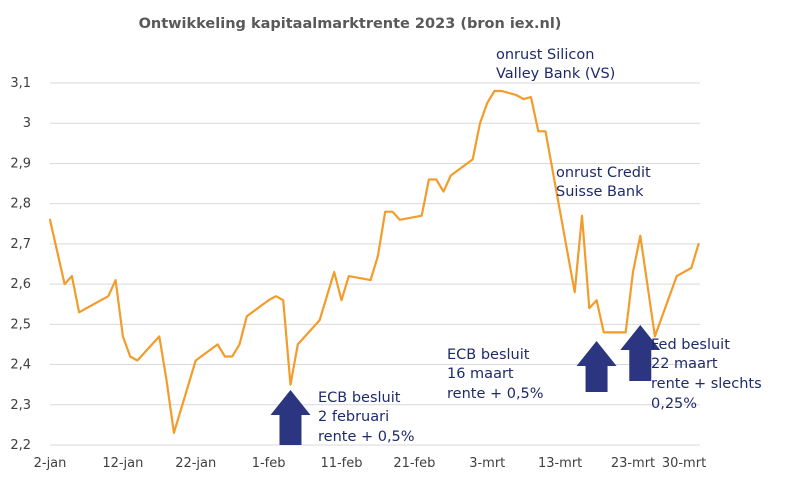  What do you see at coordinates (603, 173) in the screenshot?
I see `annotation-cs-line1: onrust Credit` at bounding box center [603, 173].